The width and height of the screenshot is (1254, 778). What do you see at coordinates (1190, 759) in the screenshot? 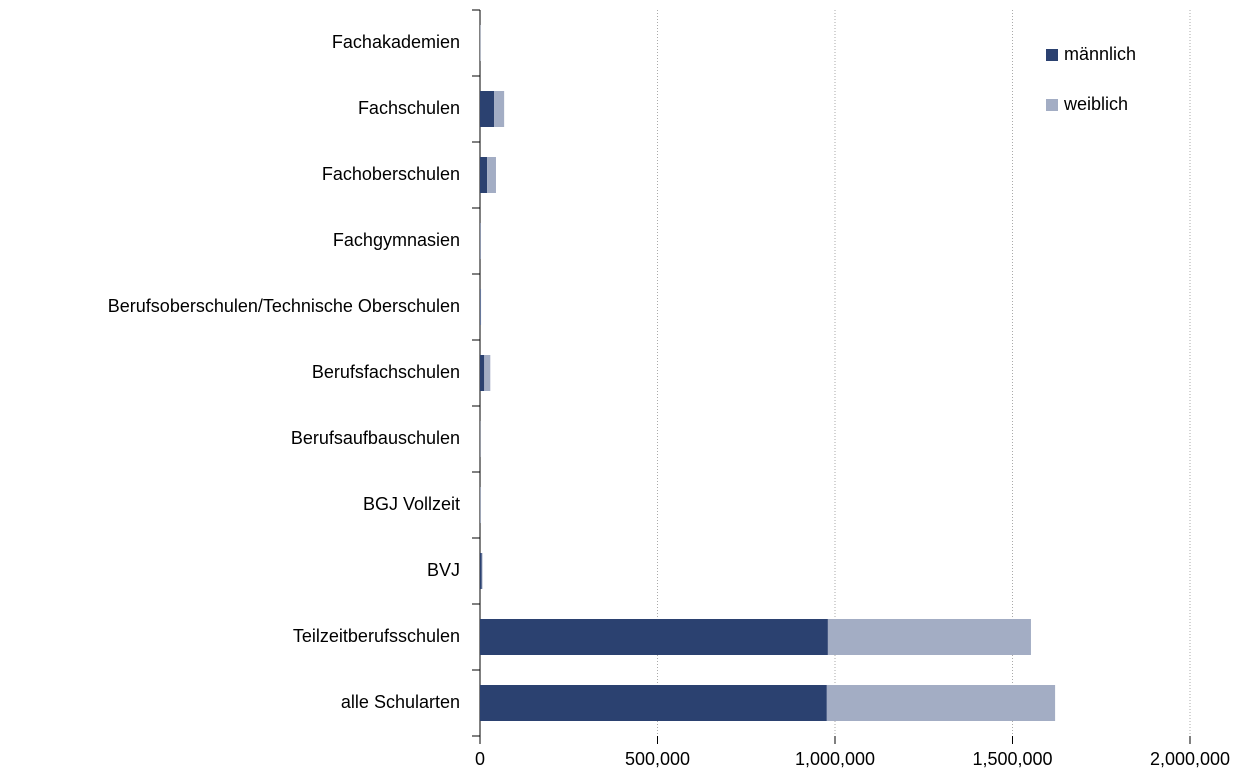
I see `x-tick-label: 2,000,000` at bounding box center [1190, 759].